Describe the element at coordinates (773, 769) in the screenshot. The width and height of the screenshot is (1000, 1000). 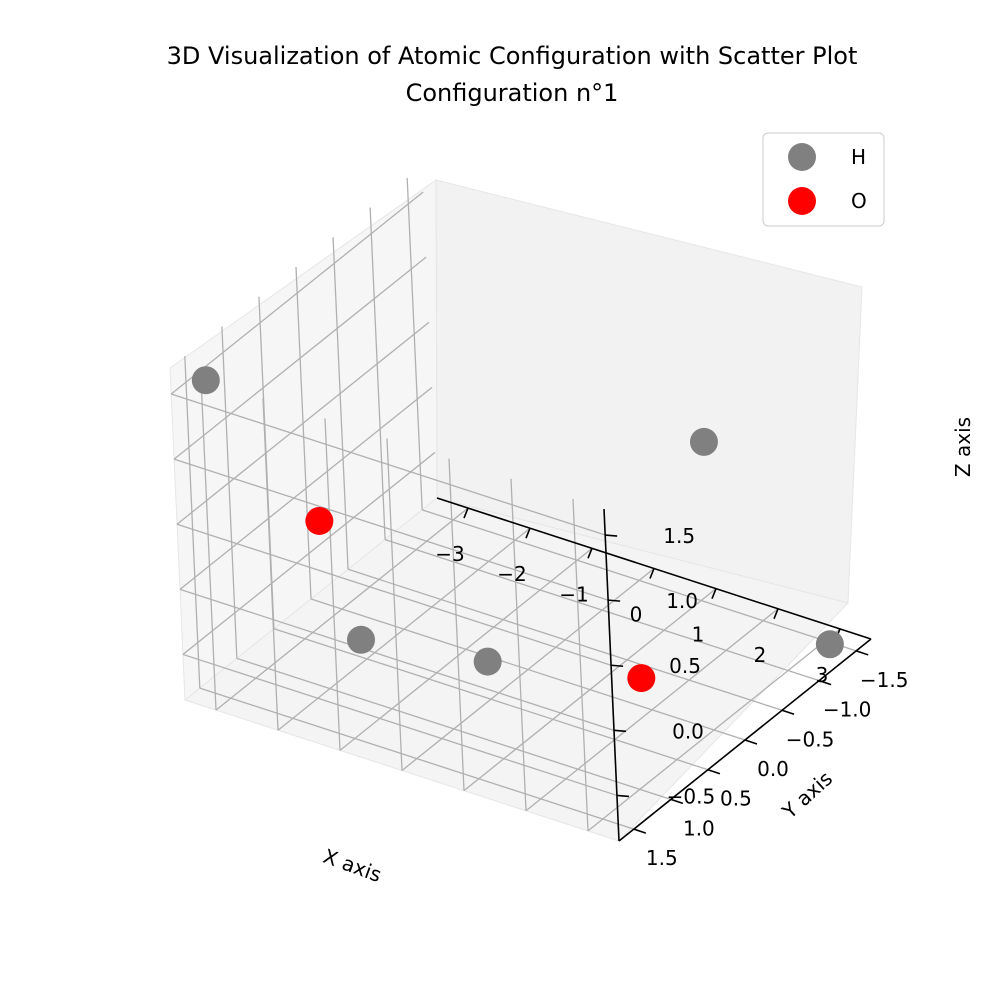
I see `y-tick-label: 0.0` at that location.